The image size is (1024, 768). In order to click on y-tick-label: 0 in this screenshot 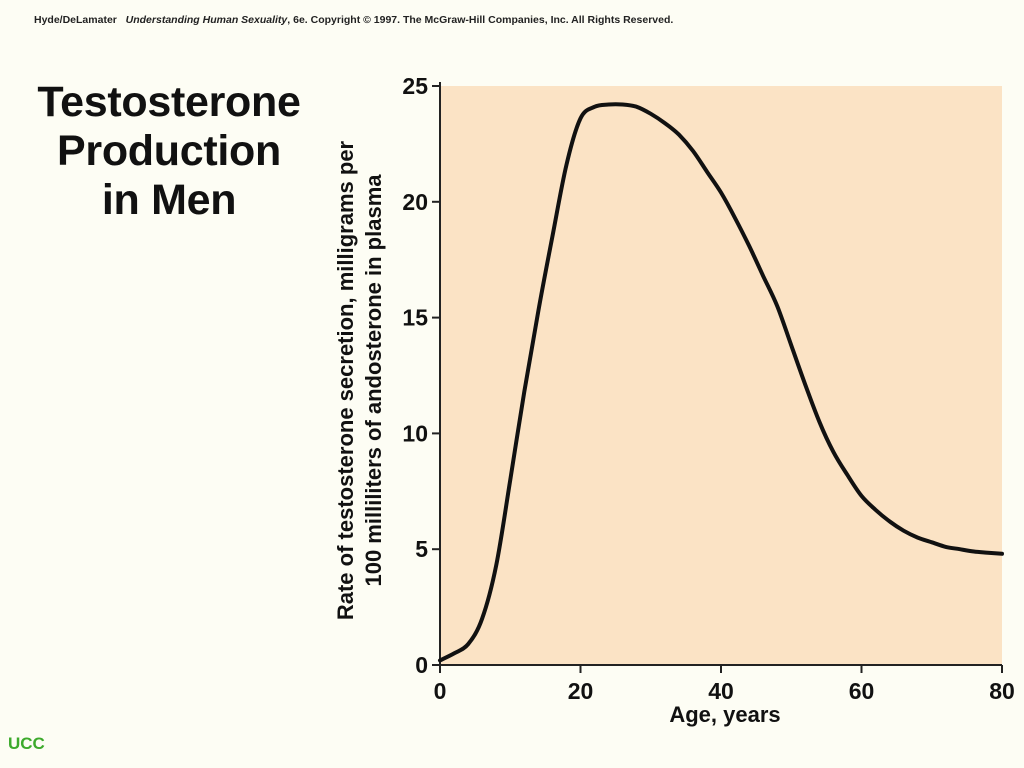, I will do `click(421, 665)`.